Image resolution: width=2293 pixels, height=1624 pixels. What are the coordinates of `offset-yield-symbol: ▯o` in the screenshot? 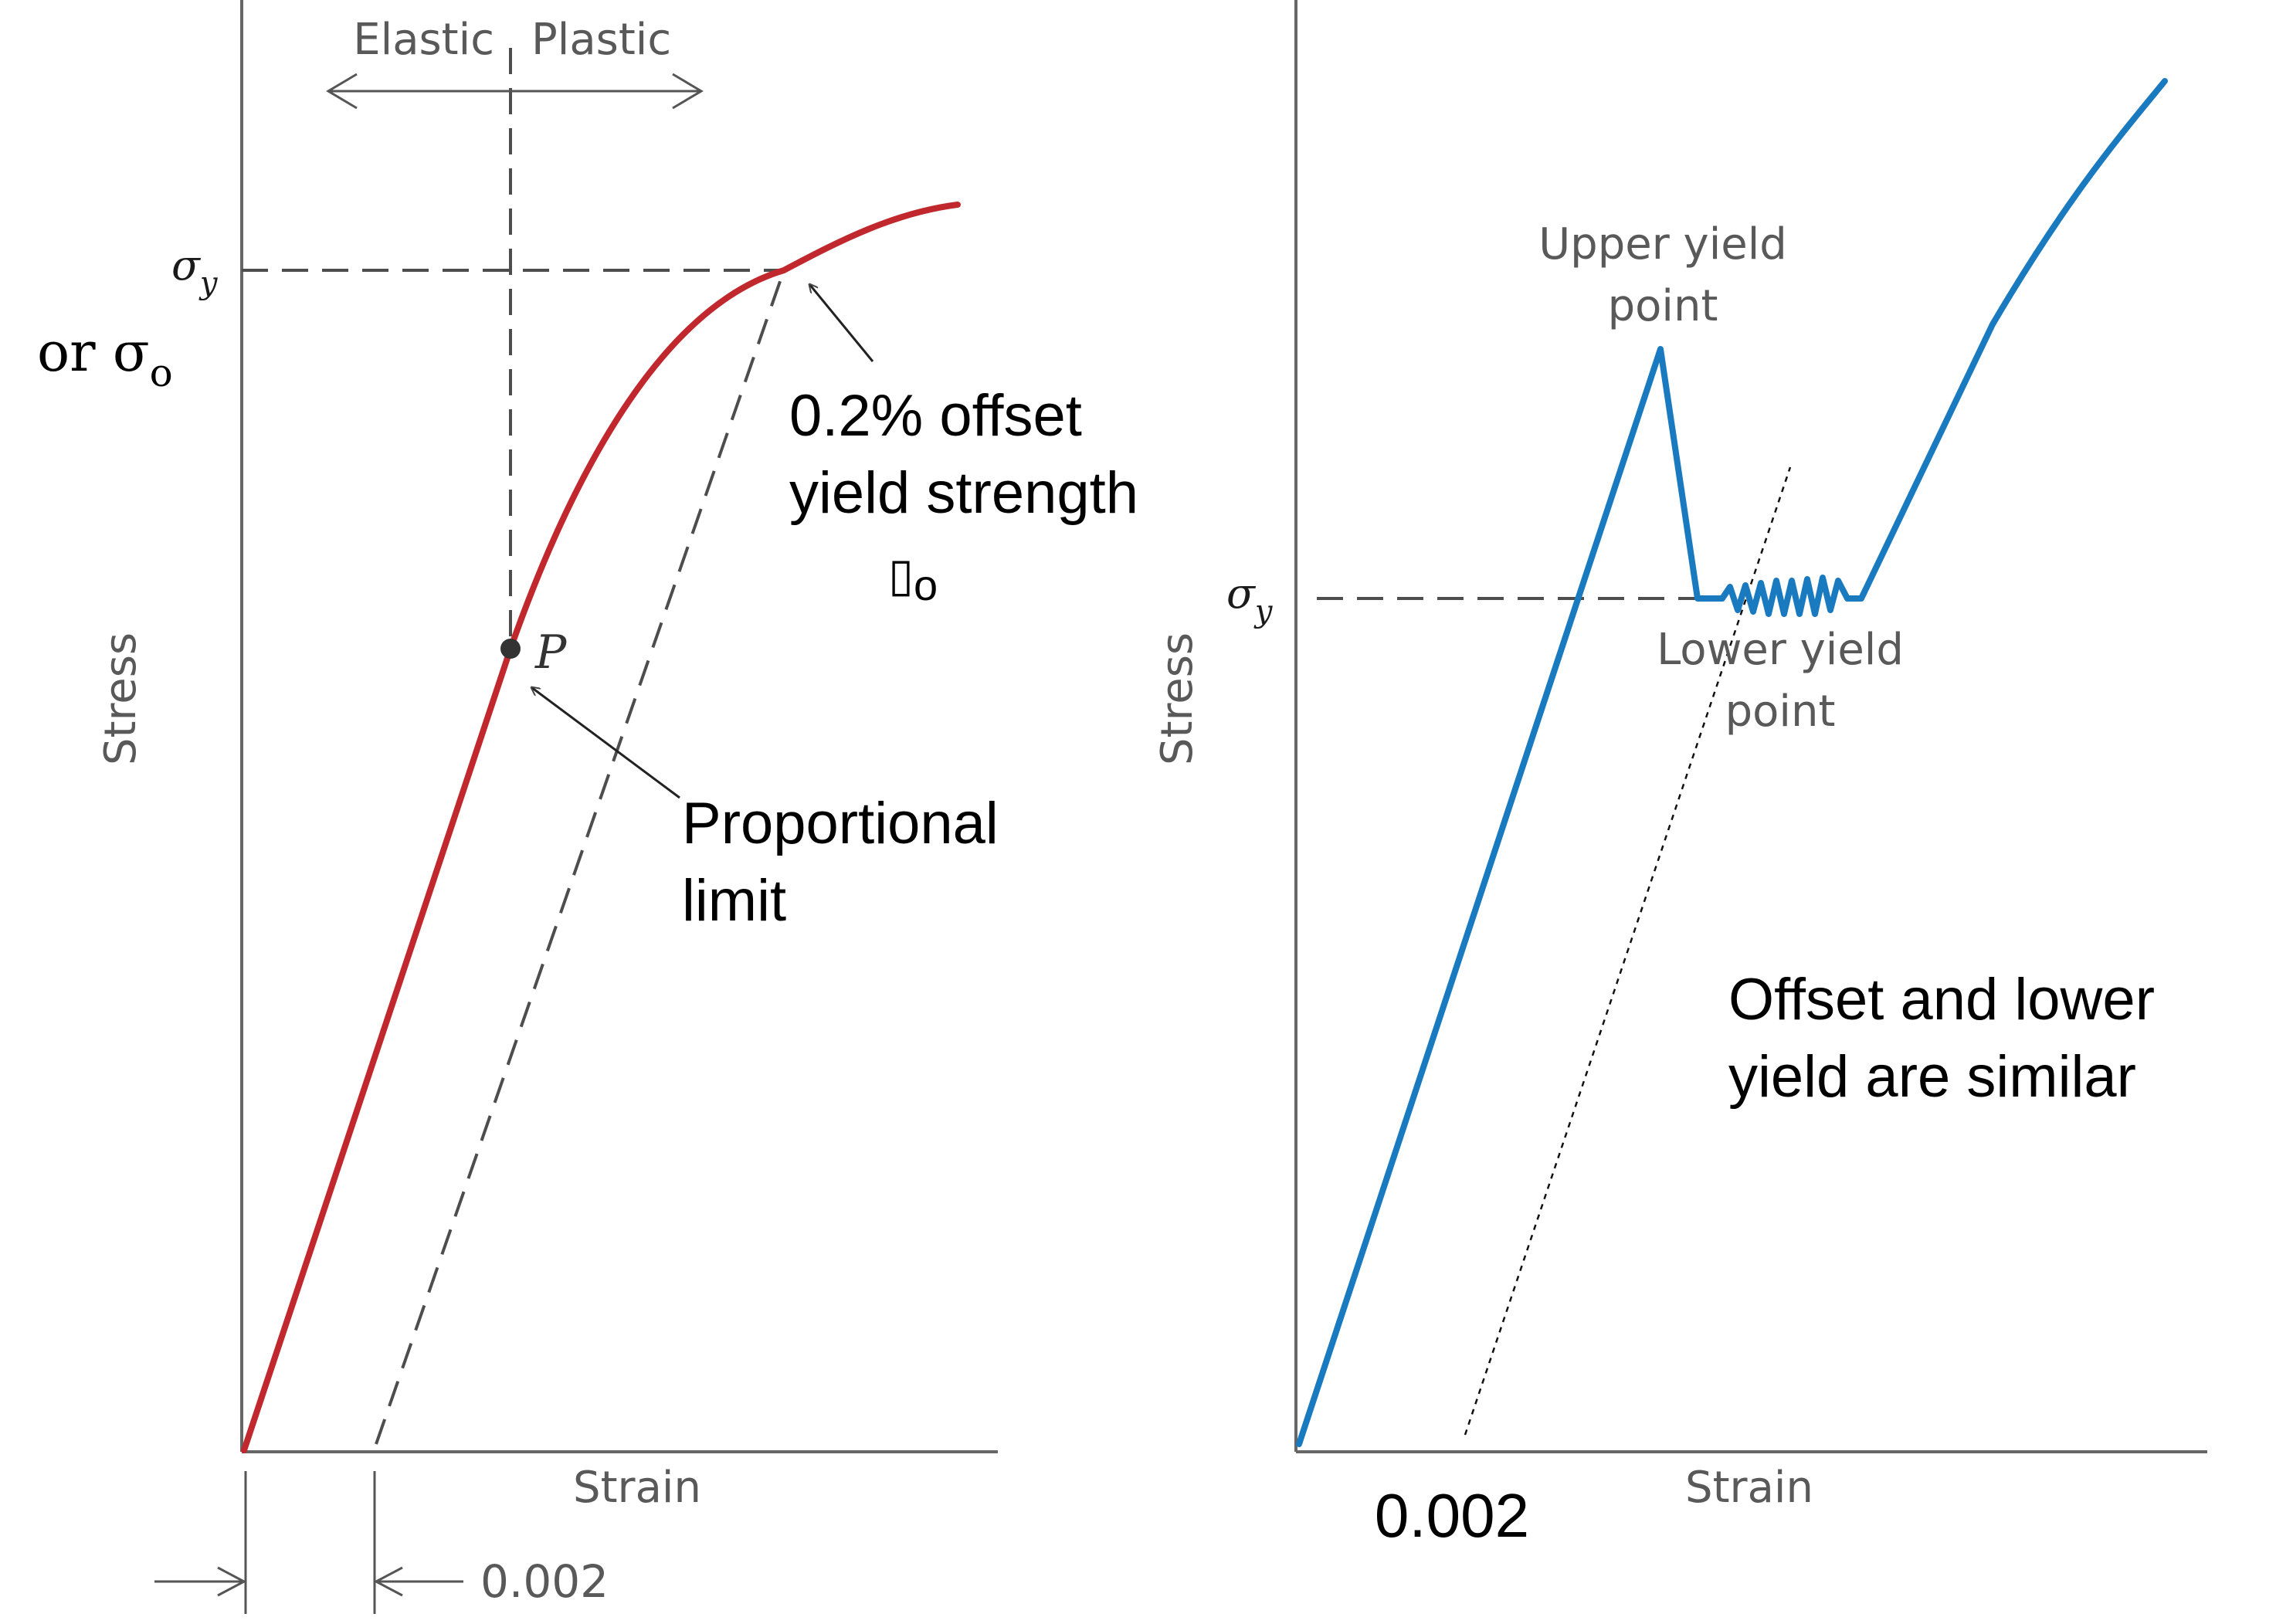 It's located at (913, 579).